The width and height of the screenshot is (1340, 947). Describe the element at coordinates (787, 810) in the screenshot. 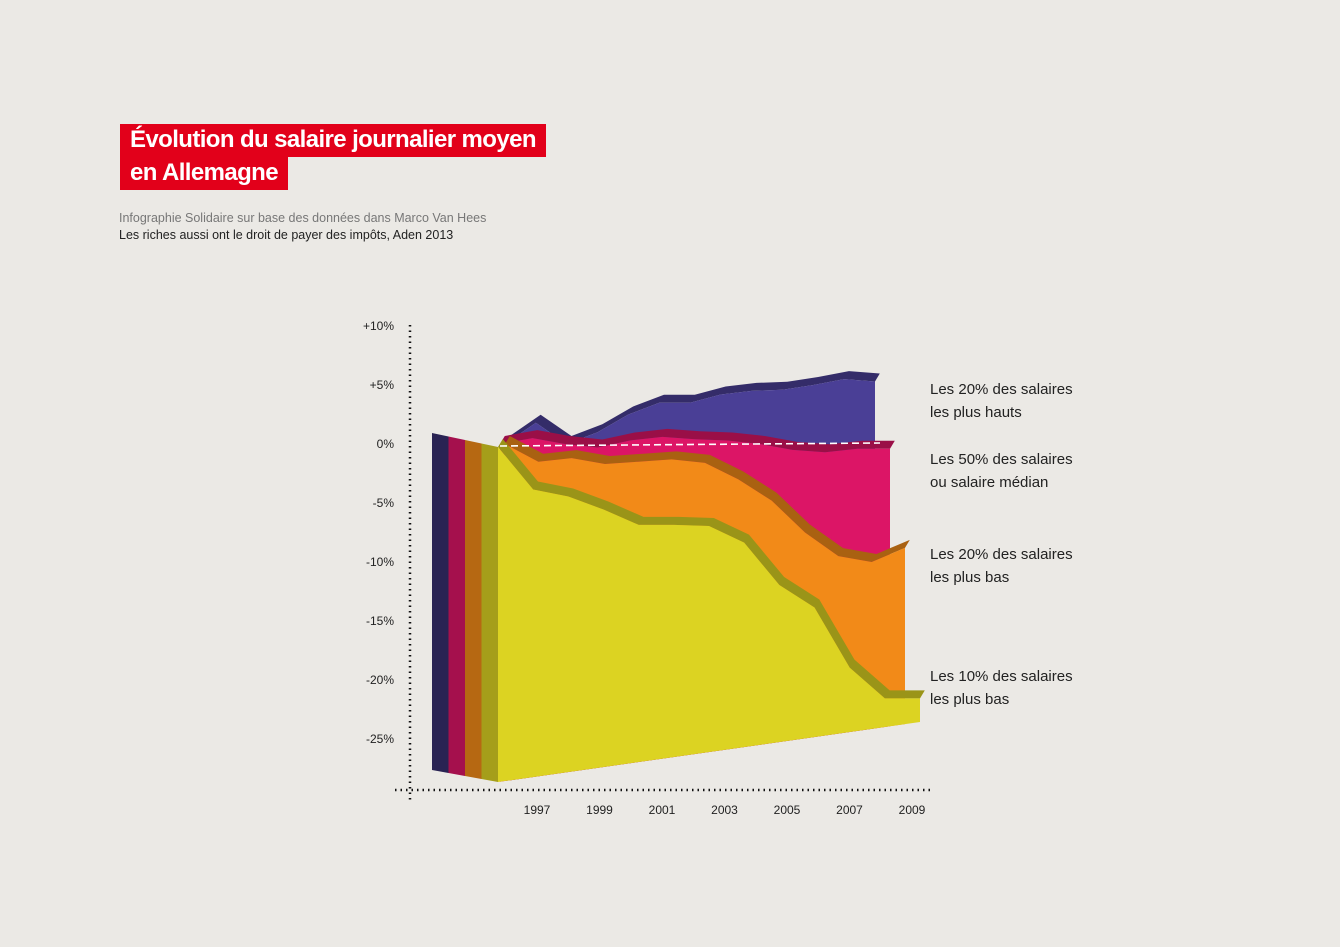

I see `x-tick-label: 2005` at that location.